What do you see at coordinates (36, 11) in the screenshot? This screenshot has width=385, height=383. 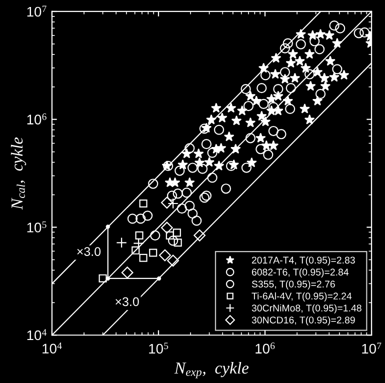 I see `y-tick-label: 10$^{7}$` at bounding box center [36, 11].